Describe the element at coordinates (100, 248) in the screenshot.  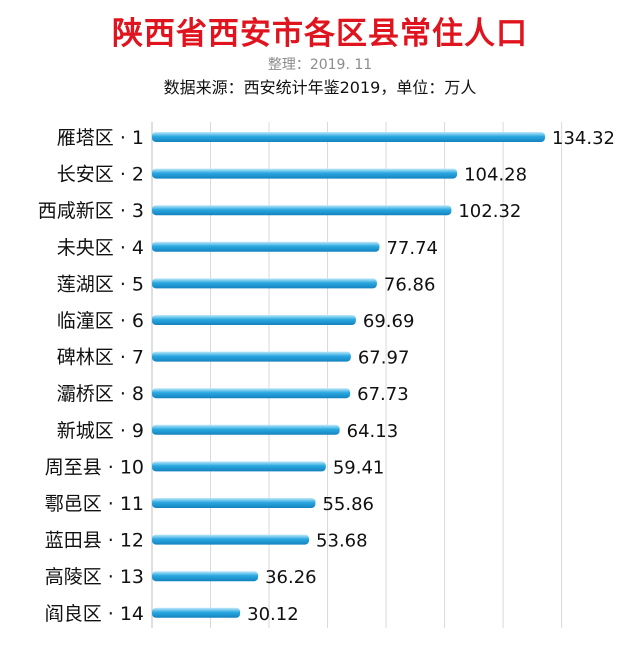
I see `category-label: 未央区 · 4` at that location.